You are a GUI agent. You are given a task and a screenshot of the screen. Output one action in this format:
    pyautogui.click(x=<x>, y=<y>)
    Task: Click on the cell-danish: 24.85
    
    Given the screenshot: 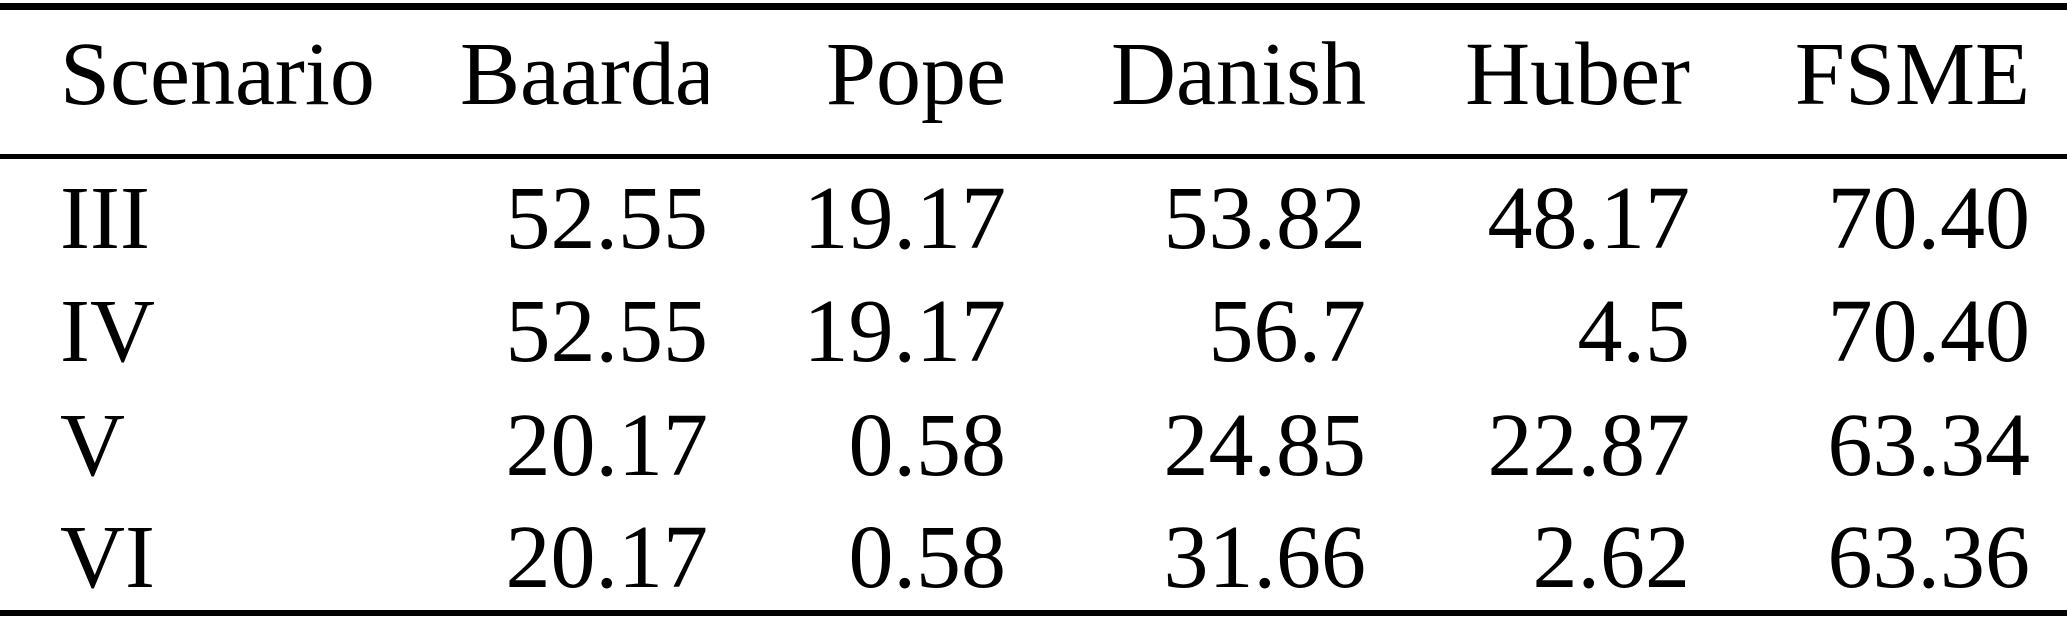 What is the action you would take?
    pyautogui.click(x=1265, y=445)
    